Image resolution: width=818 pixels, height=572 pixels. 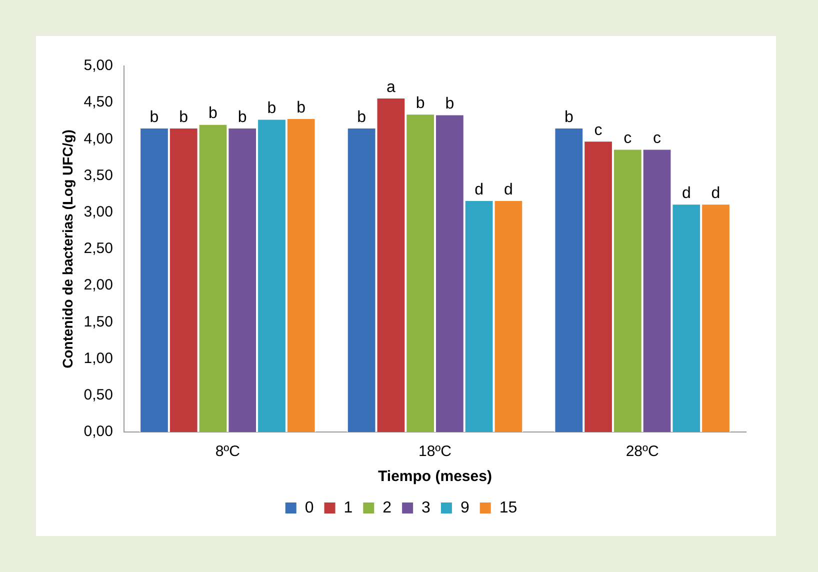 What do you see at coordinates (98, 358) in the screenshot?
I see `y-tick-label: 1,00` at bounding box center [98, 358].